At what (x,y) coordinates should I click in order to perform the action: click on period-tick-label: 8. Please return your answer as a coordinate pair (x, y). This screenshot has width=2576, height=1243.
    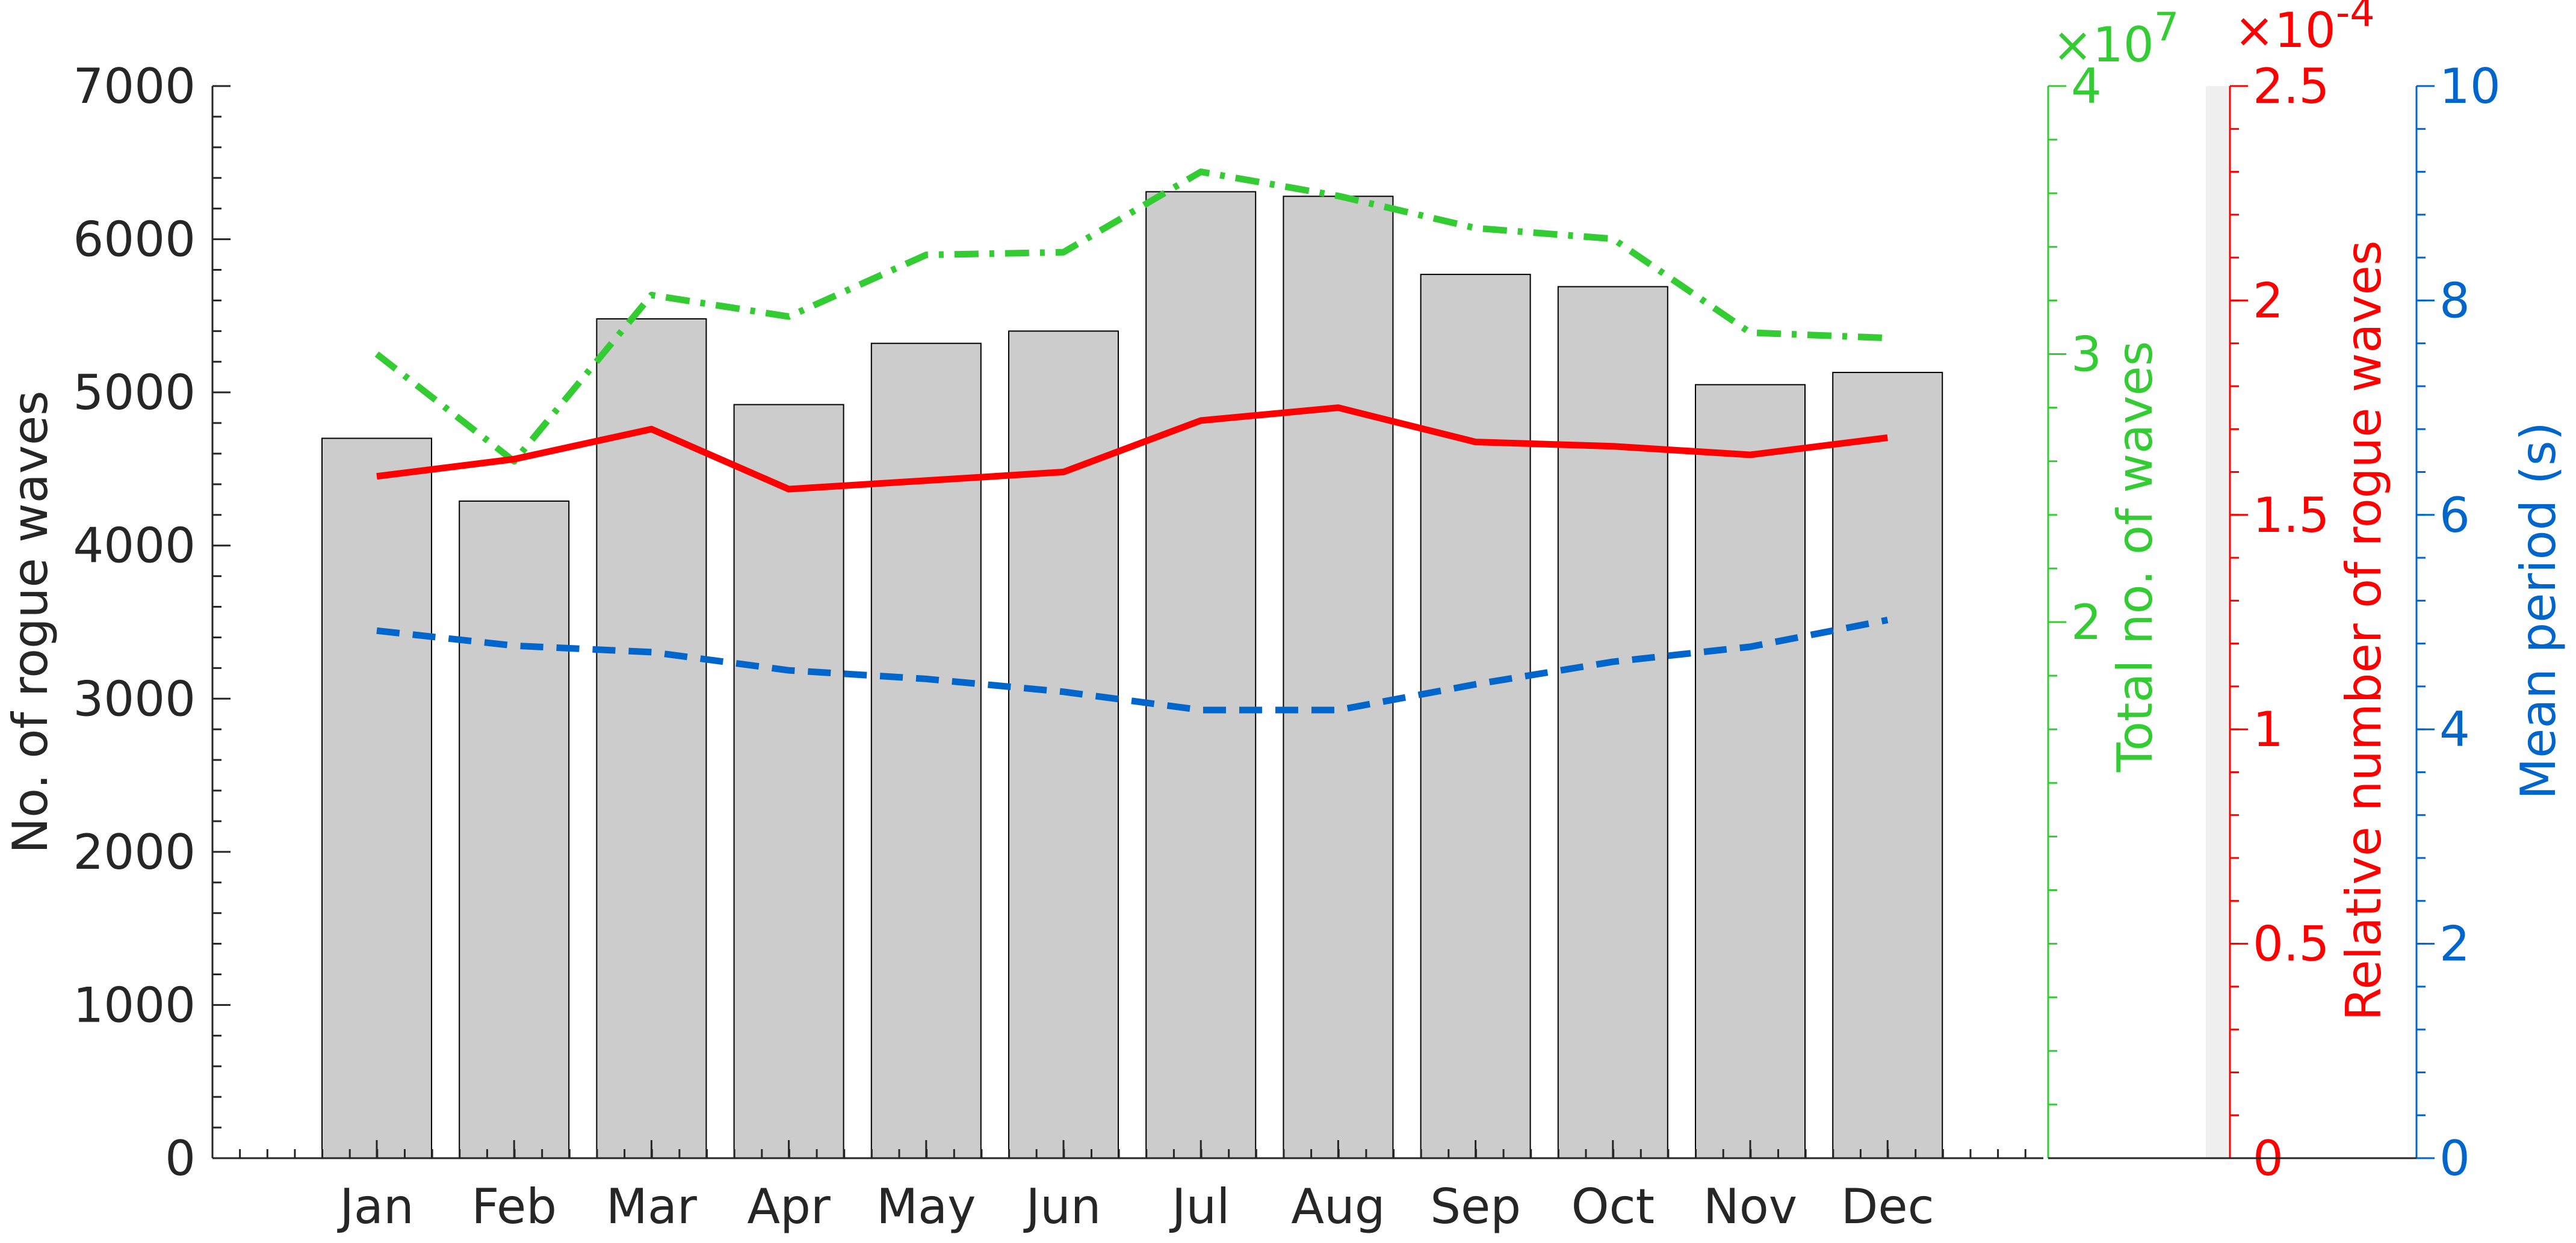
    Looking at the image, I should click on (2454, 300).